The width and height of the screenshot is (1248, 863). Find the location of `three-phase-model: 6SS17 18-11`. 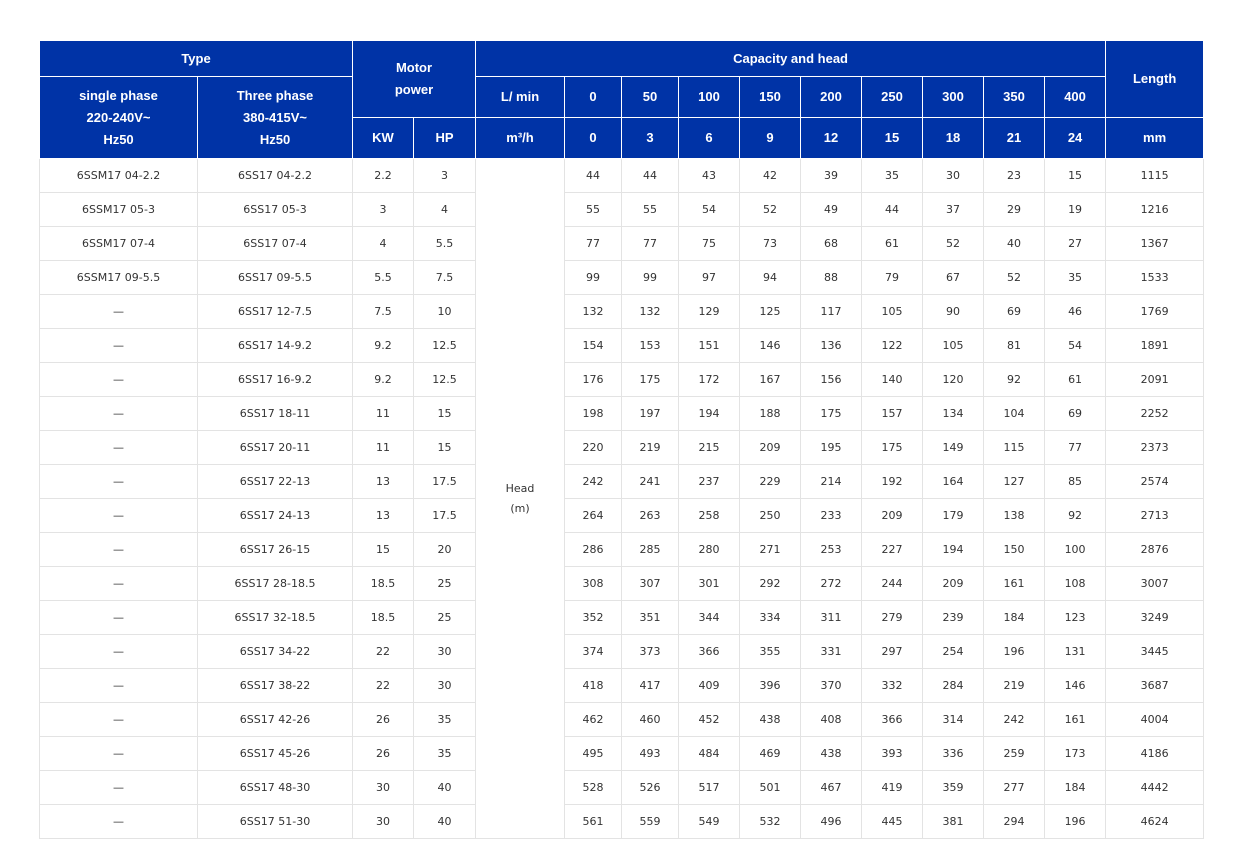

three-phase-model: 6SS17 18-11 is located at coordinates (275, 413).